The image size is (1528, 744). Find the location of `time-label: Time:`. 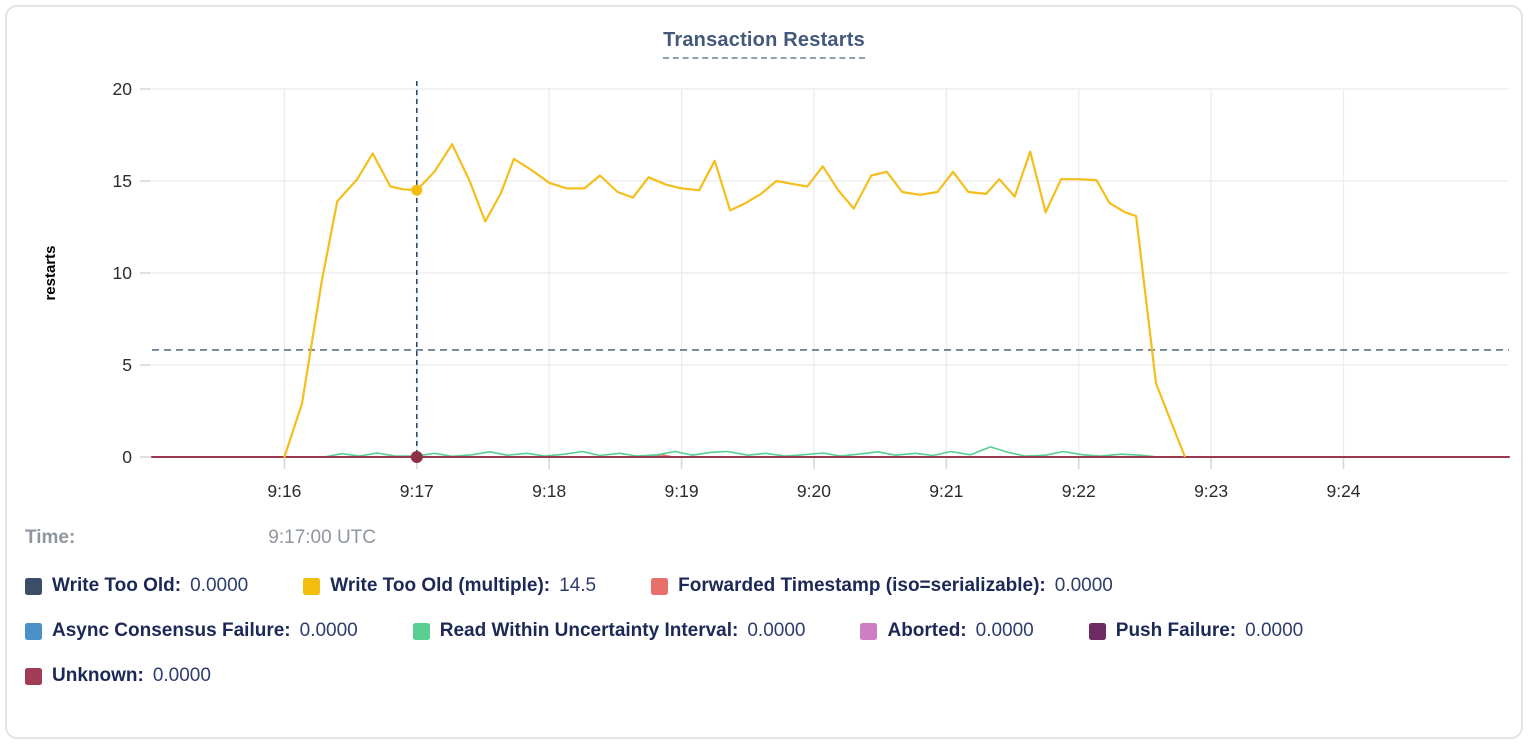

time-label: Time: is located at coordinates (50, 537).